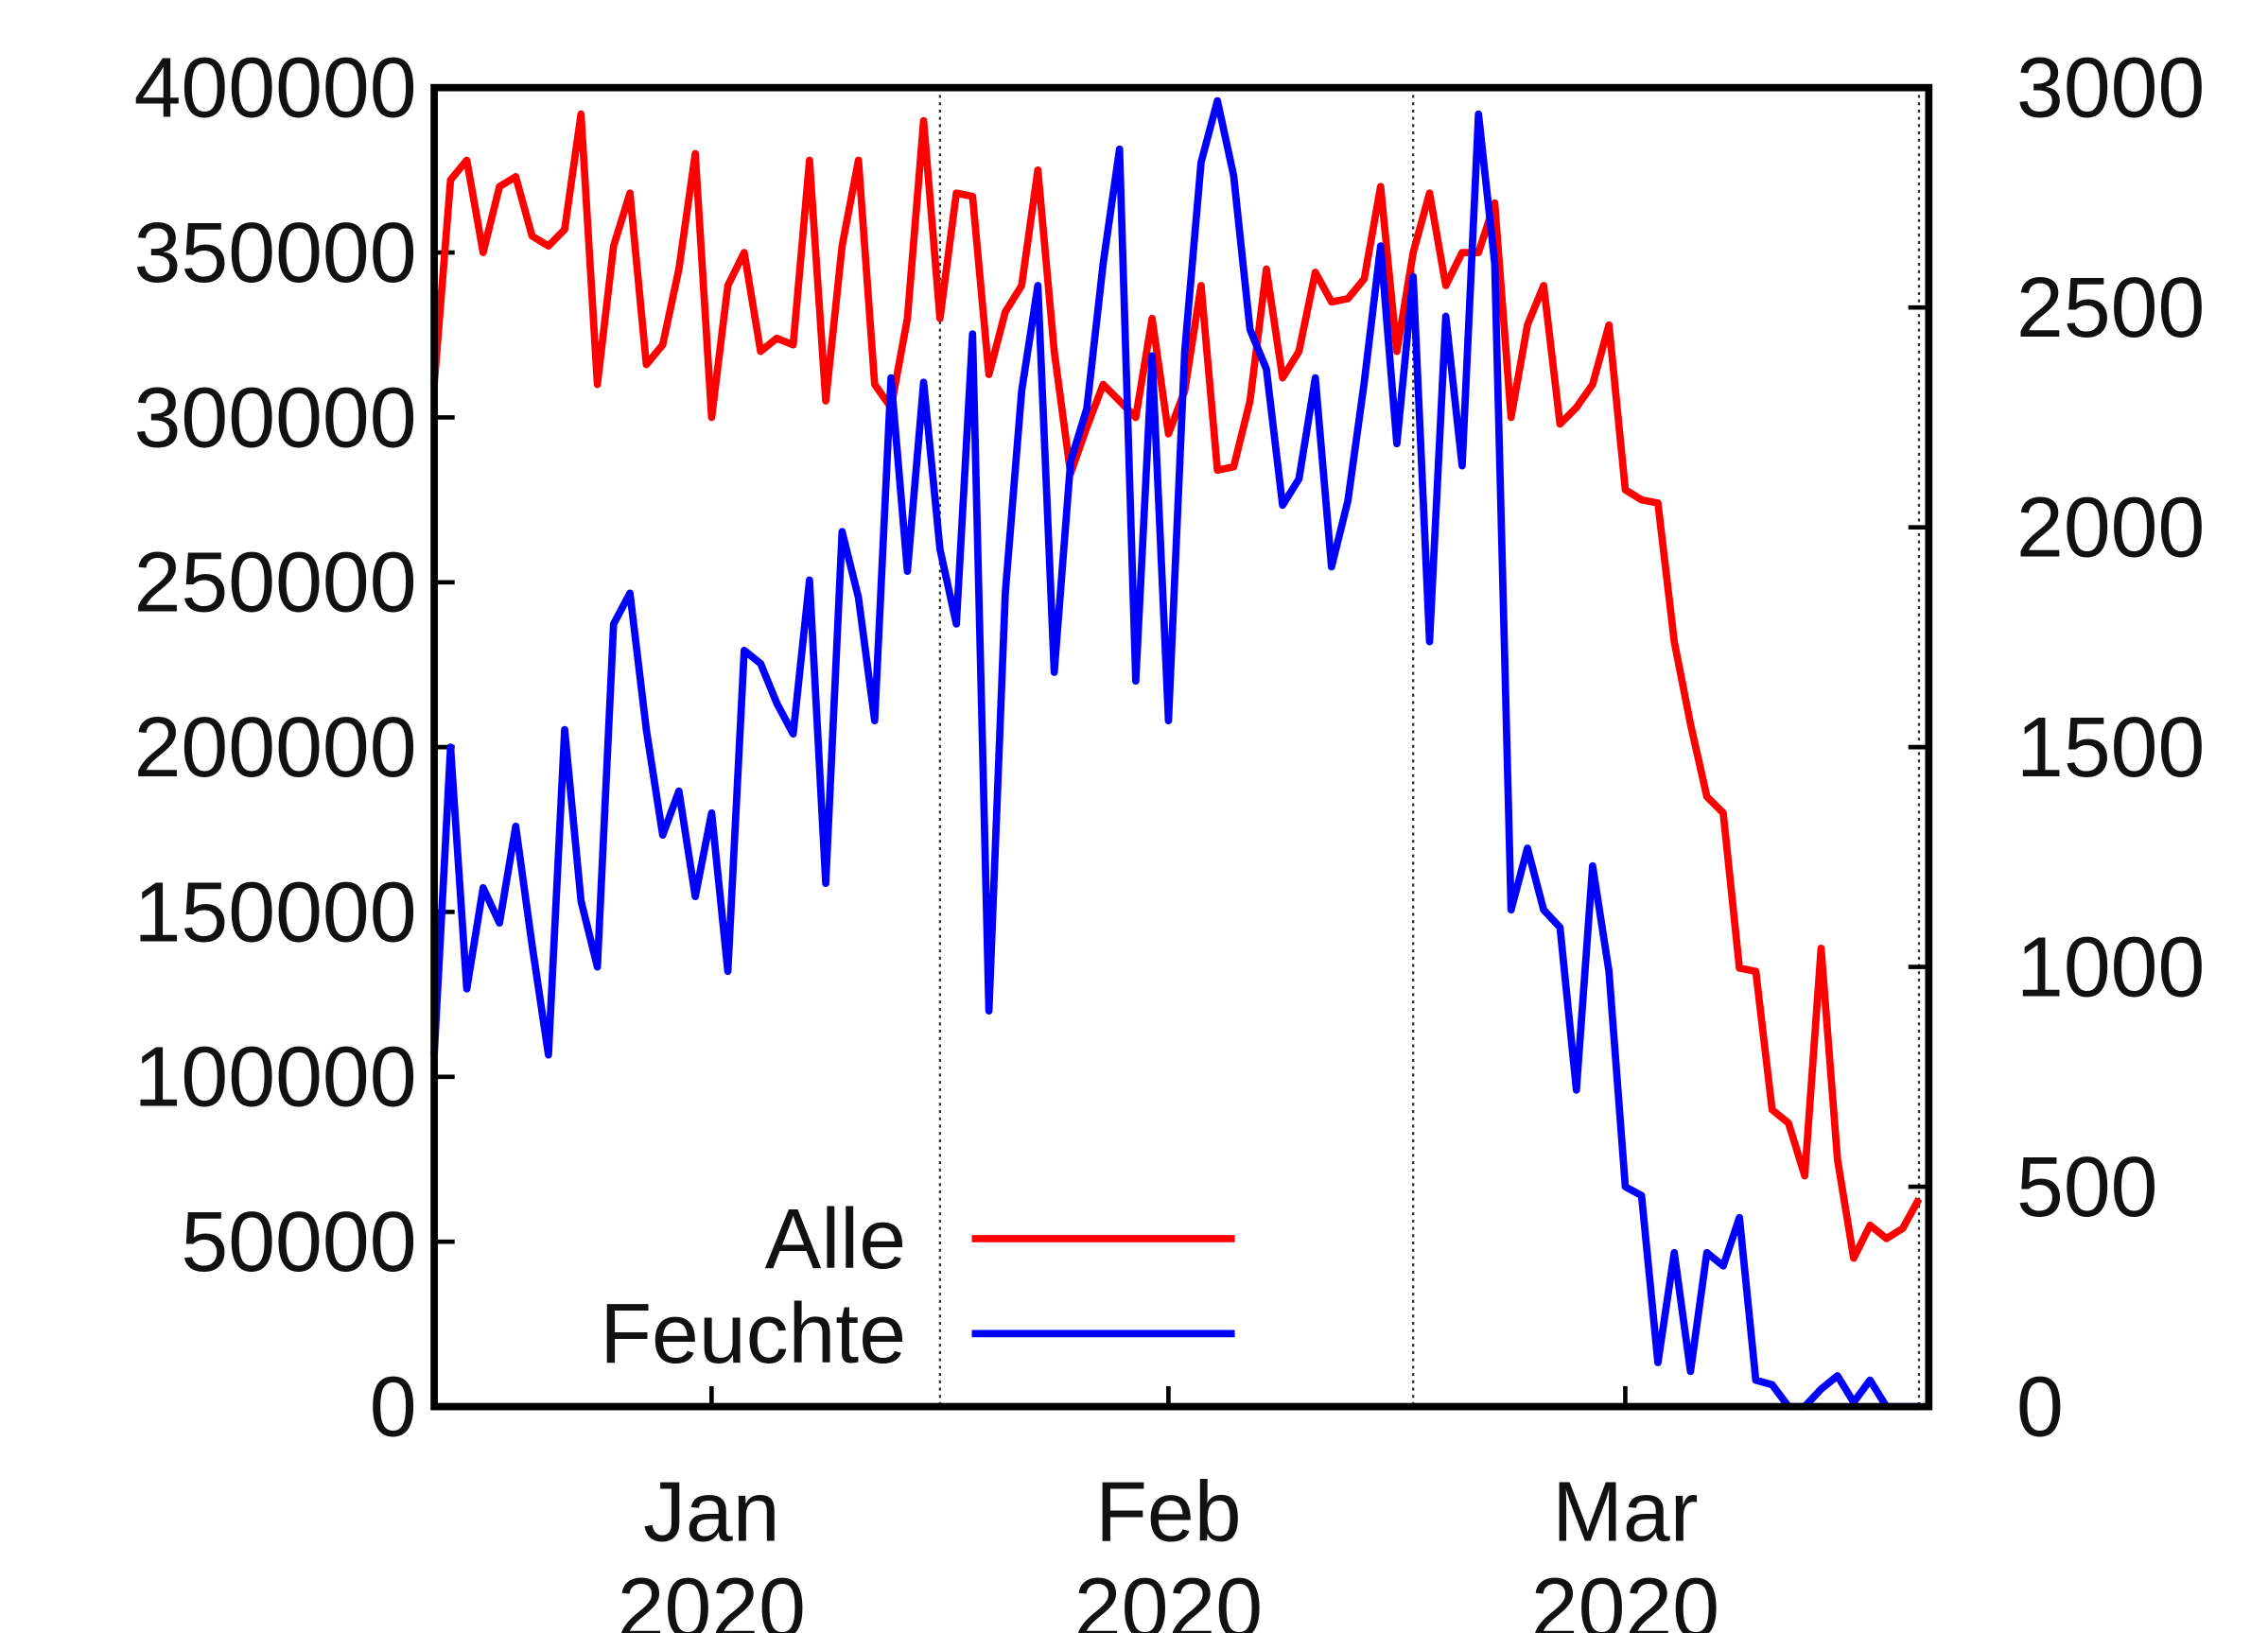 The height and width of the screenshot is (1633, 2268). I want to click on y2-tick-label: 1500, so click(2110, 747).